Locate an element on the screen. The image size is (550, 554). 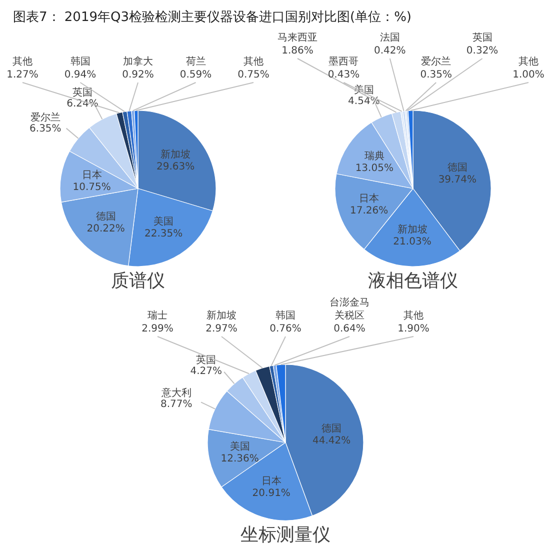
data-label: 0.92% is located at coordinates (138, 75).